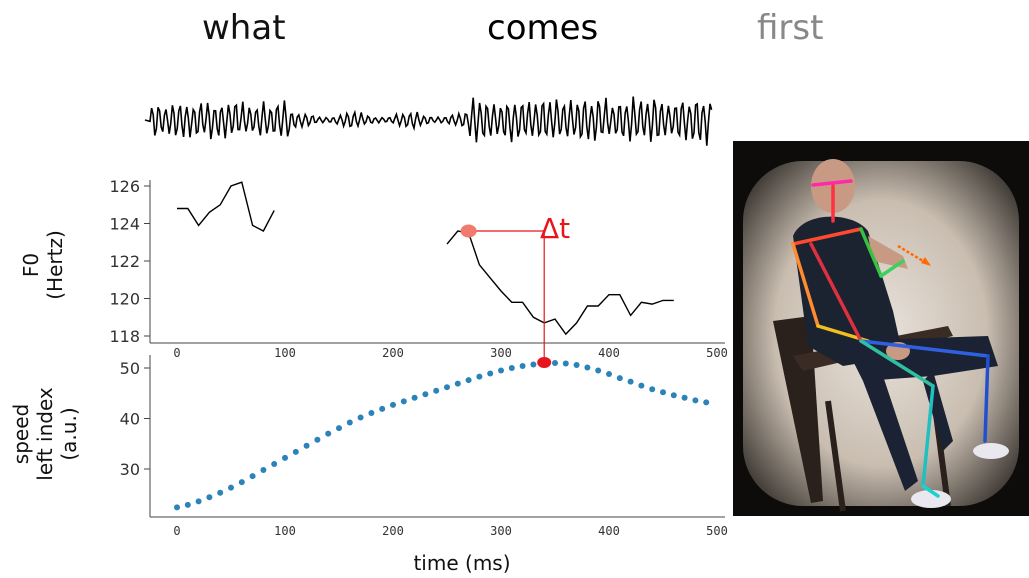 This screenshot has width=1029, height=578. I want to click on f0-ytick-label: 126, so click(124, 186).